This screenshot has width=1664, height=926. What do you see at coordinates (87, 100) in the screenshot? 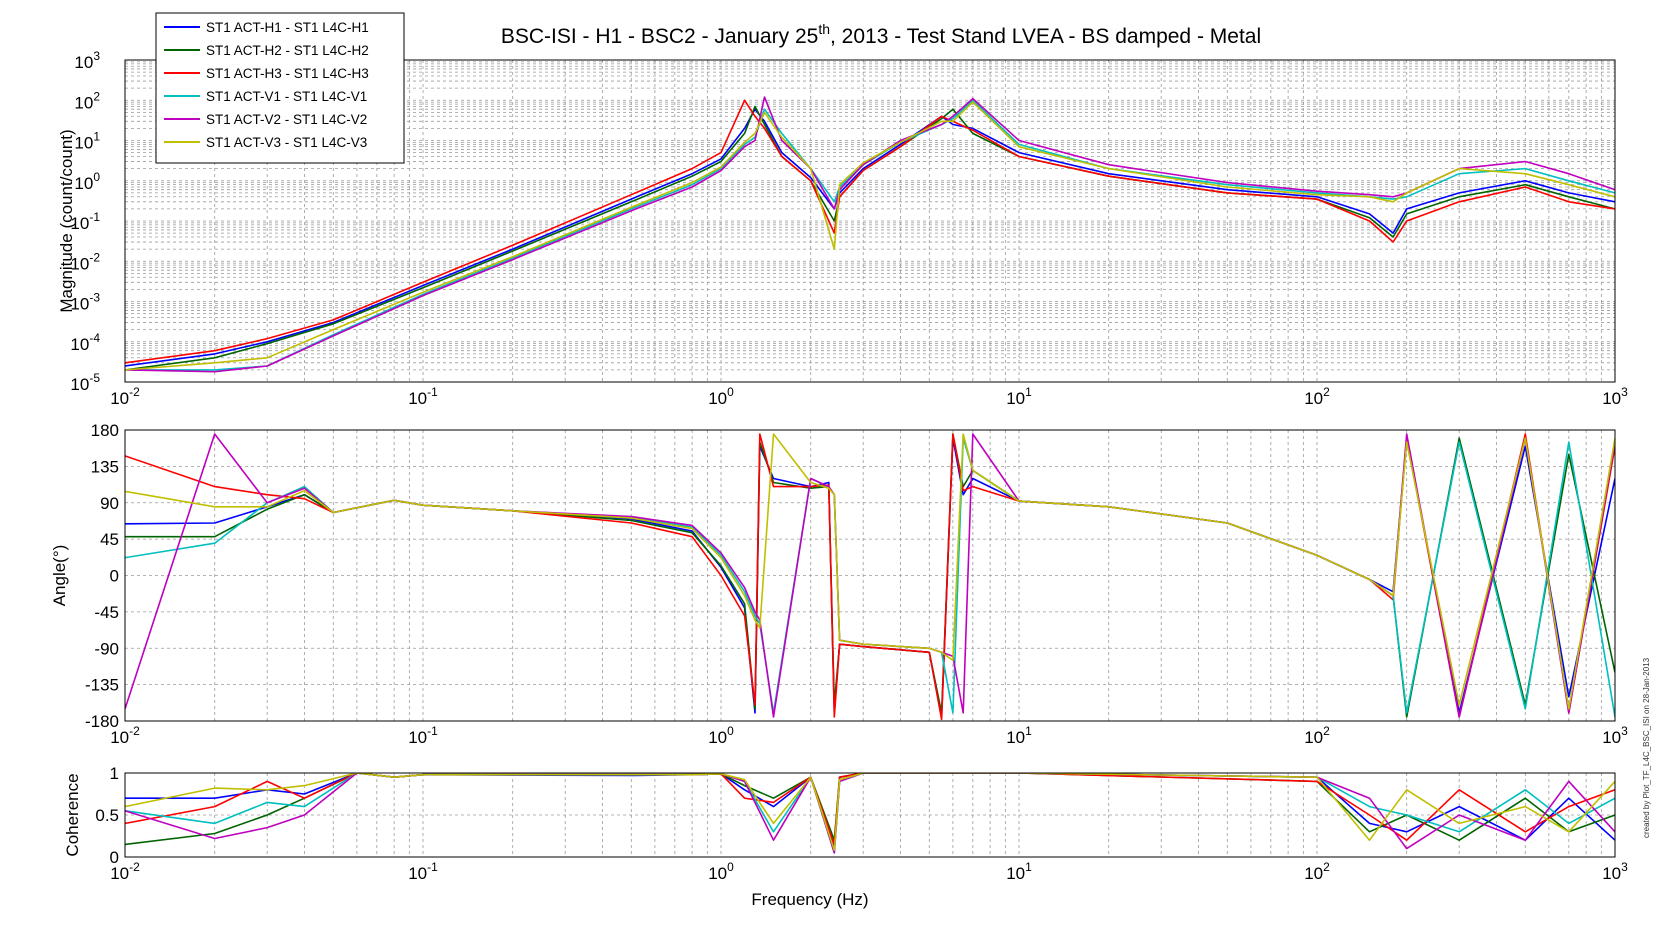
I see `y-tick-label: 102` at bounding box center [87, 100].